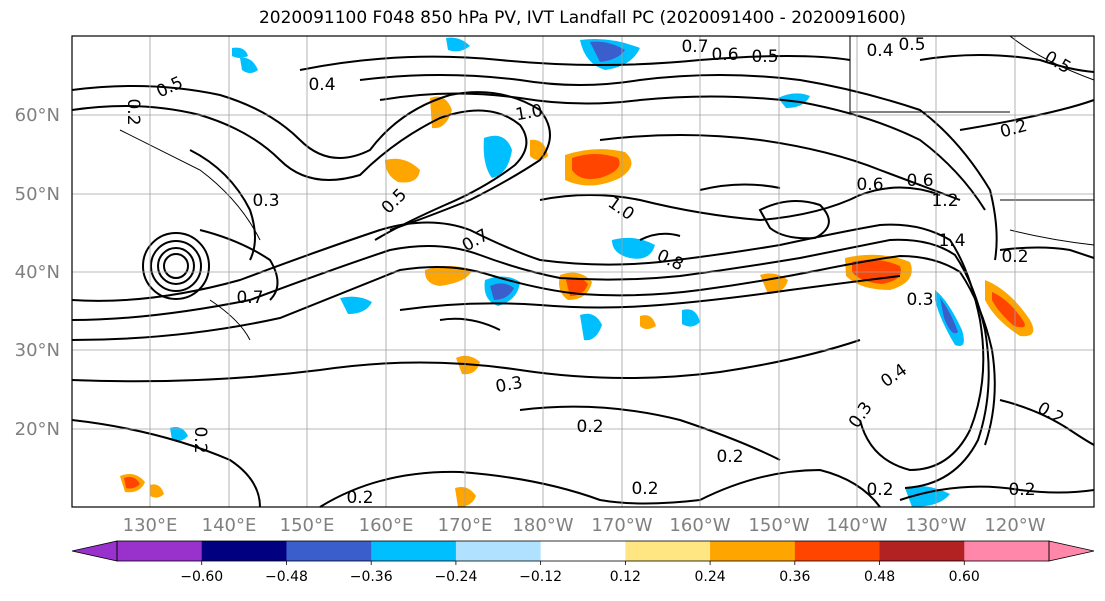 The image size is (1105, 601). Describe the element at coordinates (37, 350) in the screenshot. I see `lat-tick-label: 30°N` at that location.